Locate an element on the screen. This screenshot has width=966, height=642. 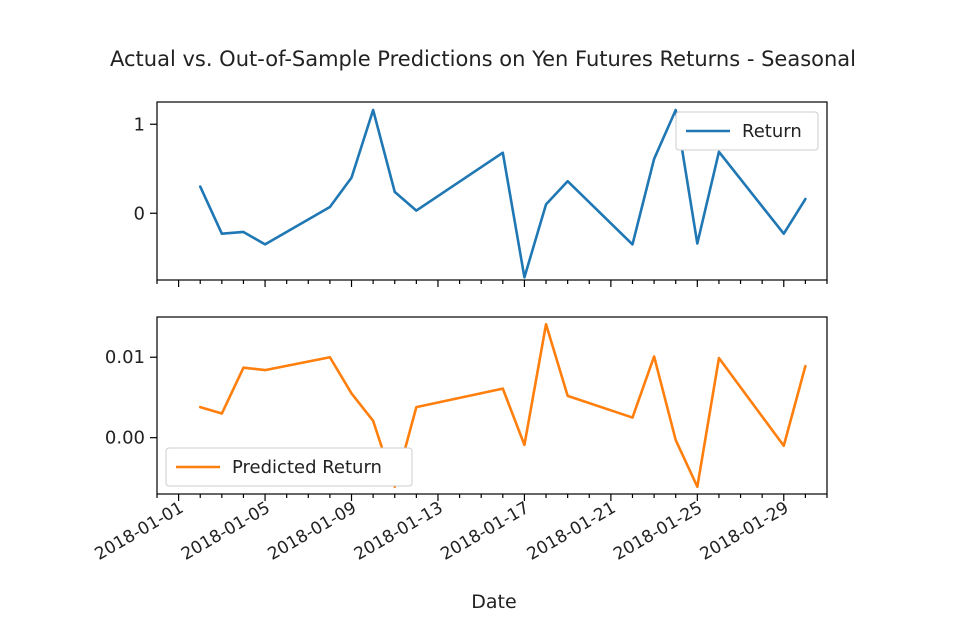
predicted-return-legend: Predicted Return is located at coordinates (289, 467).